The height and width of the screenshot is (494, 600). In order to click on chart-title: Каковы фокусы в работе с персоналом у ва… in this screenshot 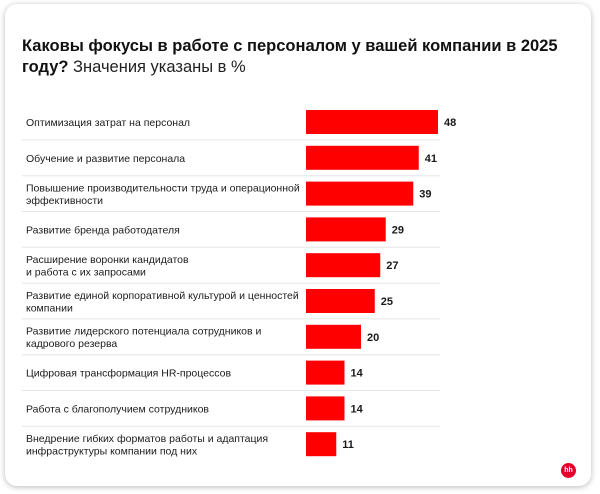, I will do `click(292, 57)`.